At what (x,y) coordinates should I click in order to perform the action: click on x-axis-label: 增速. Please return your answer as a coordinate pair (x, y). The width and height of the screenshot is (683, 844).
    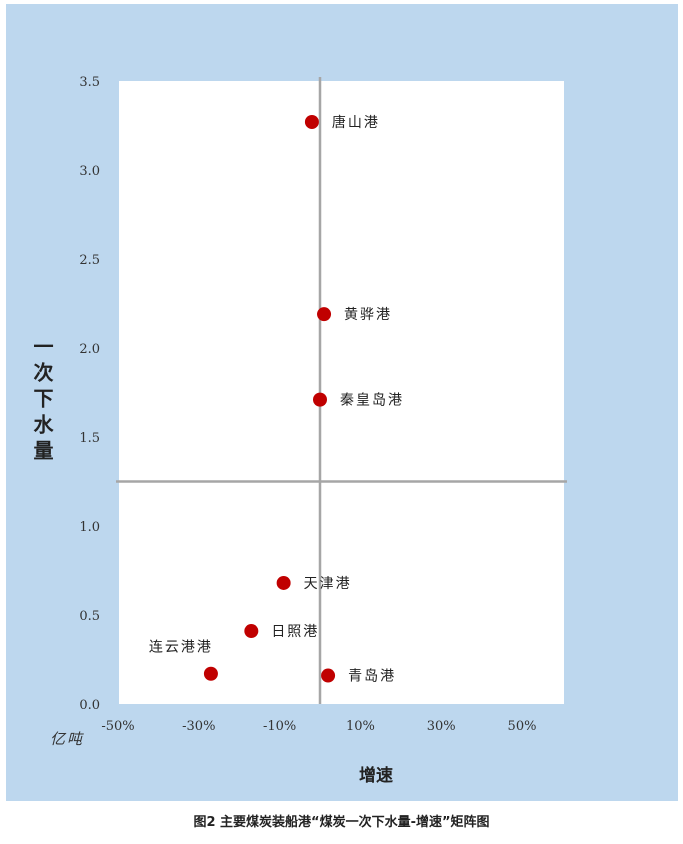
    Looking at the image, I should click on (376, 776).